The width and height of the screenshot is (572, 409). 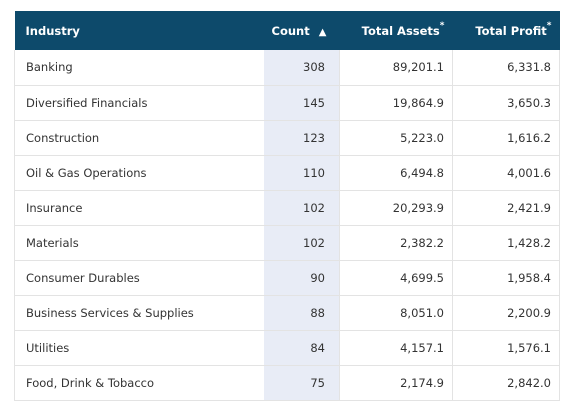 What do you see at coordinates (396, 348) in the screenshot?
I see `cell-total-assets: 4,157.1` at bounding box center [396, 348].